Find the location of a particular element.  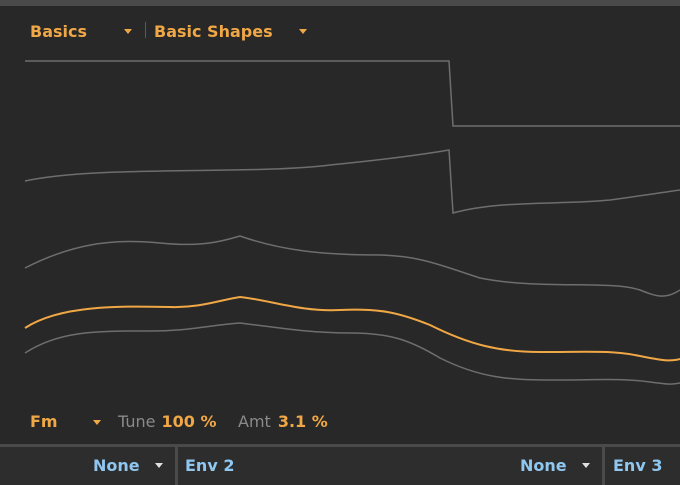

amt-value: 3.1 % is located at coordinates (302, 421).